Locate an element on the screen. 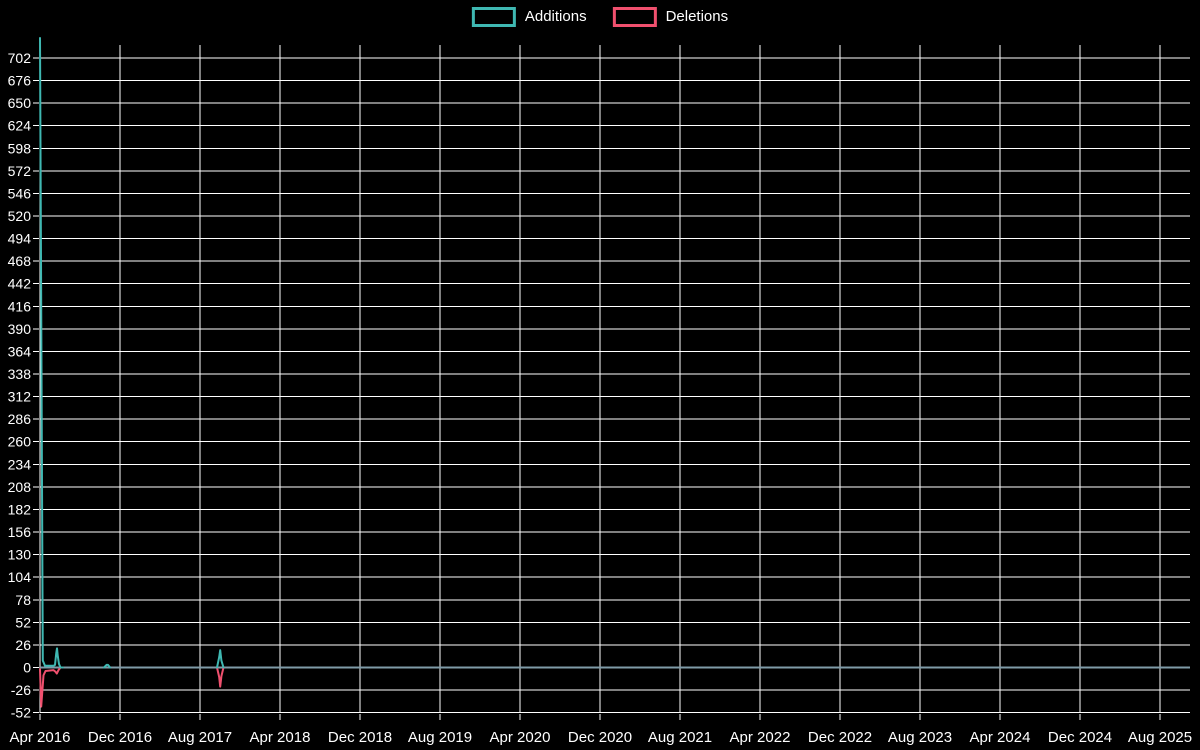  svg-text: 130 is located at coordinates (20, 555).